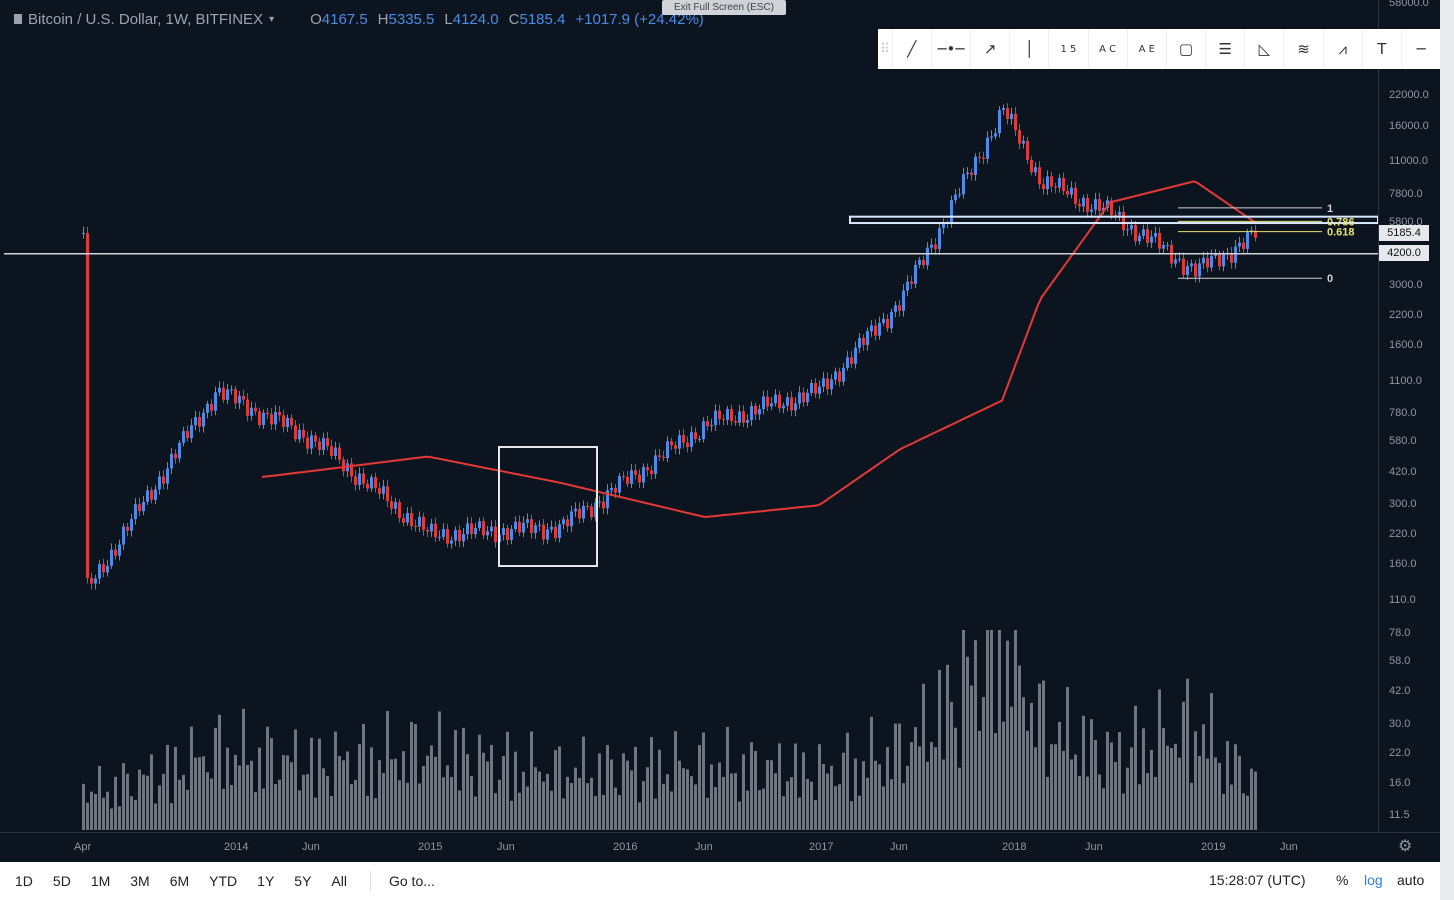 The height and width of the screenshot is (900, 1454). What do you see at coordinates (303, 881) in the screenshot?
I see `range-button-5y: 5Y` at bounding box center [303, 881].